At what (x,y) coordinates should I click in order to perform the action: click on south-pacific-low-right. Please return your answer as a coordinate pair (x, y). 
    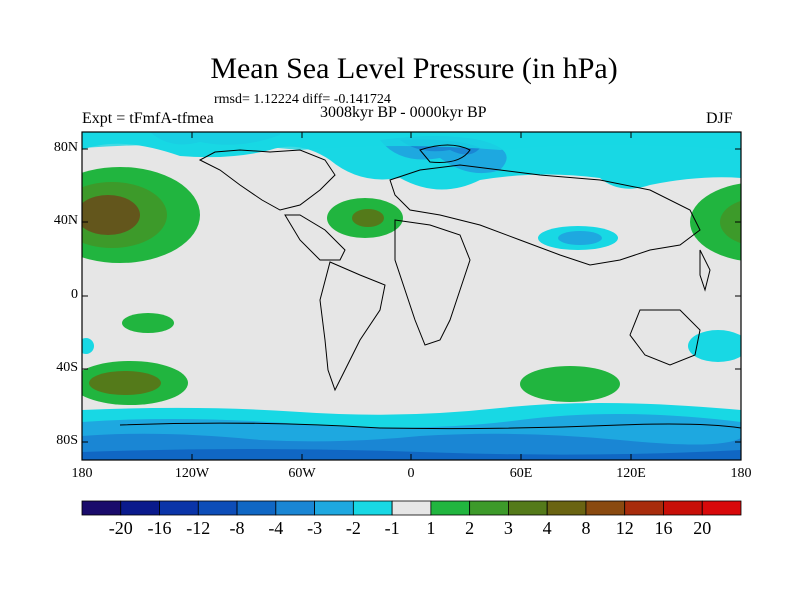
    Looking at the image, I should click on (714, 346).